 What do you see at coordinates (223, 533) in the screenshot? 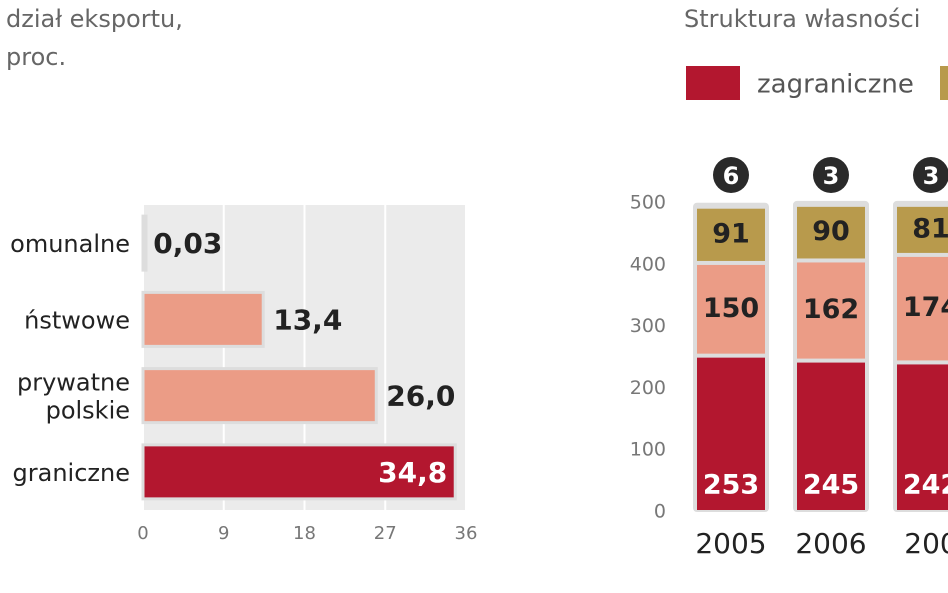
I see `x-tick-label: 9` at bounding box center [223, 533].